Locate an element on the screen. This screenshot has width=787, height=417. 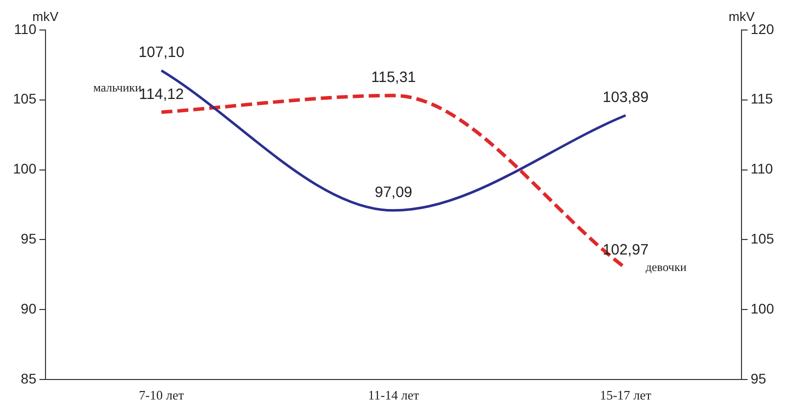
y2-tick-label: 105 is located at coordinates (762, 238).